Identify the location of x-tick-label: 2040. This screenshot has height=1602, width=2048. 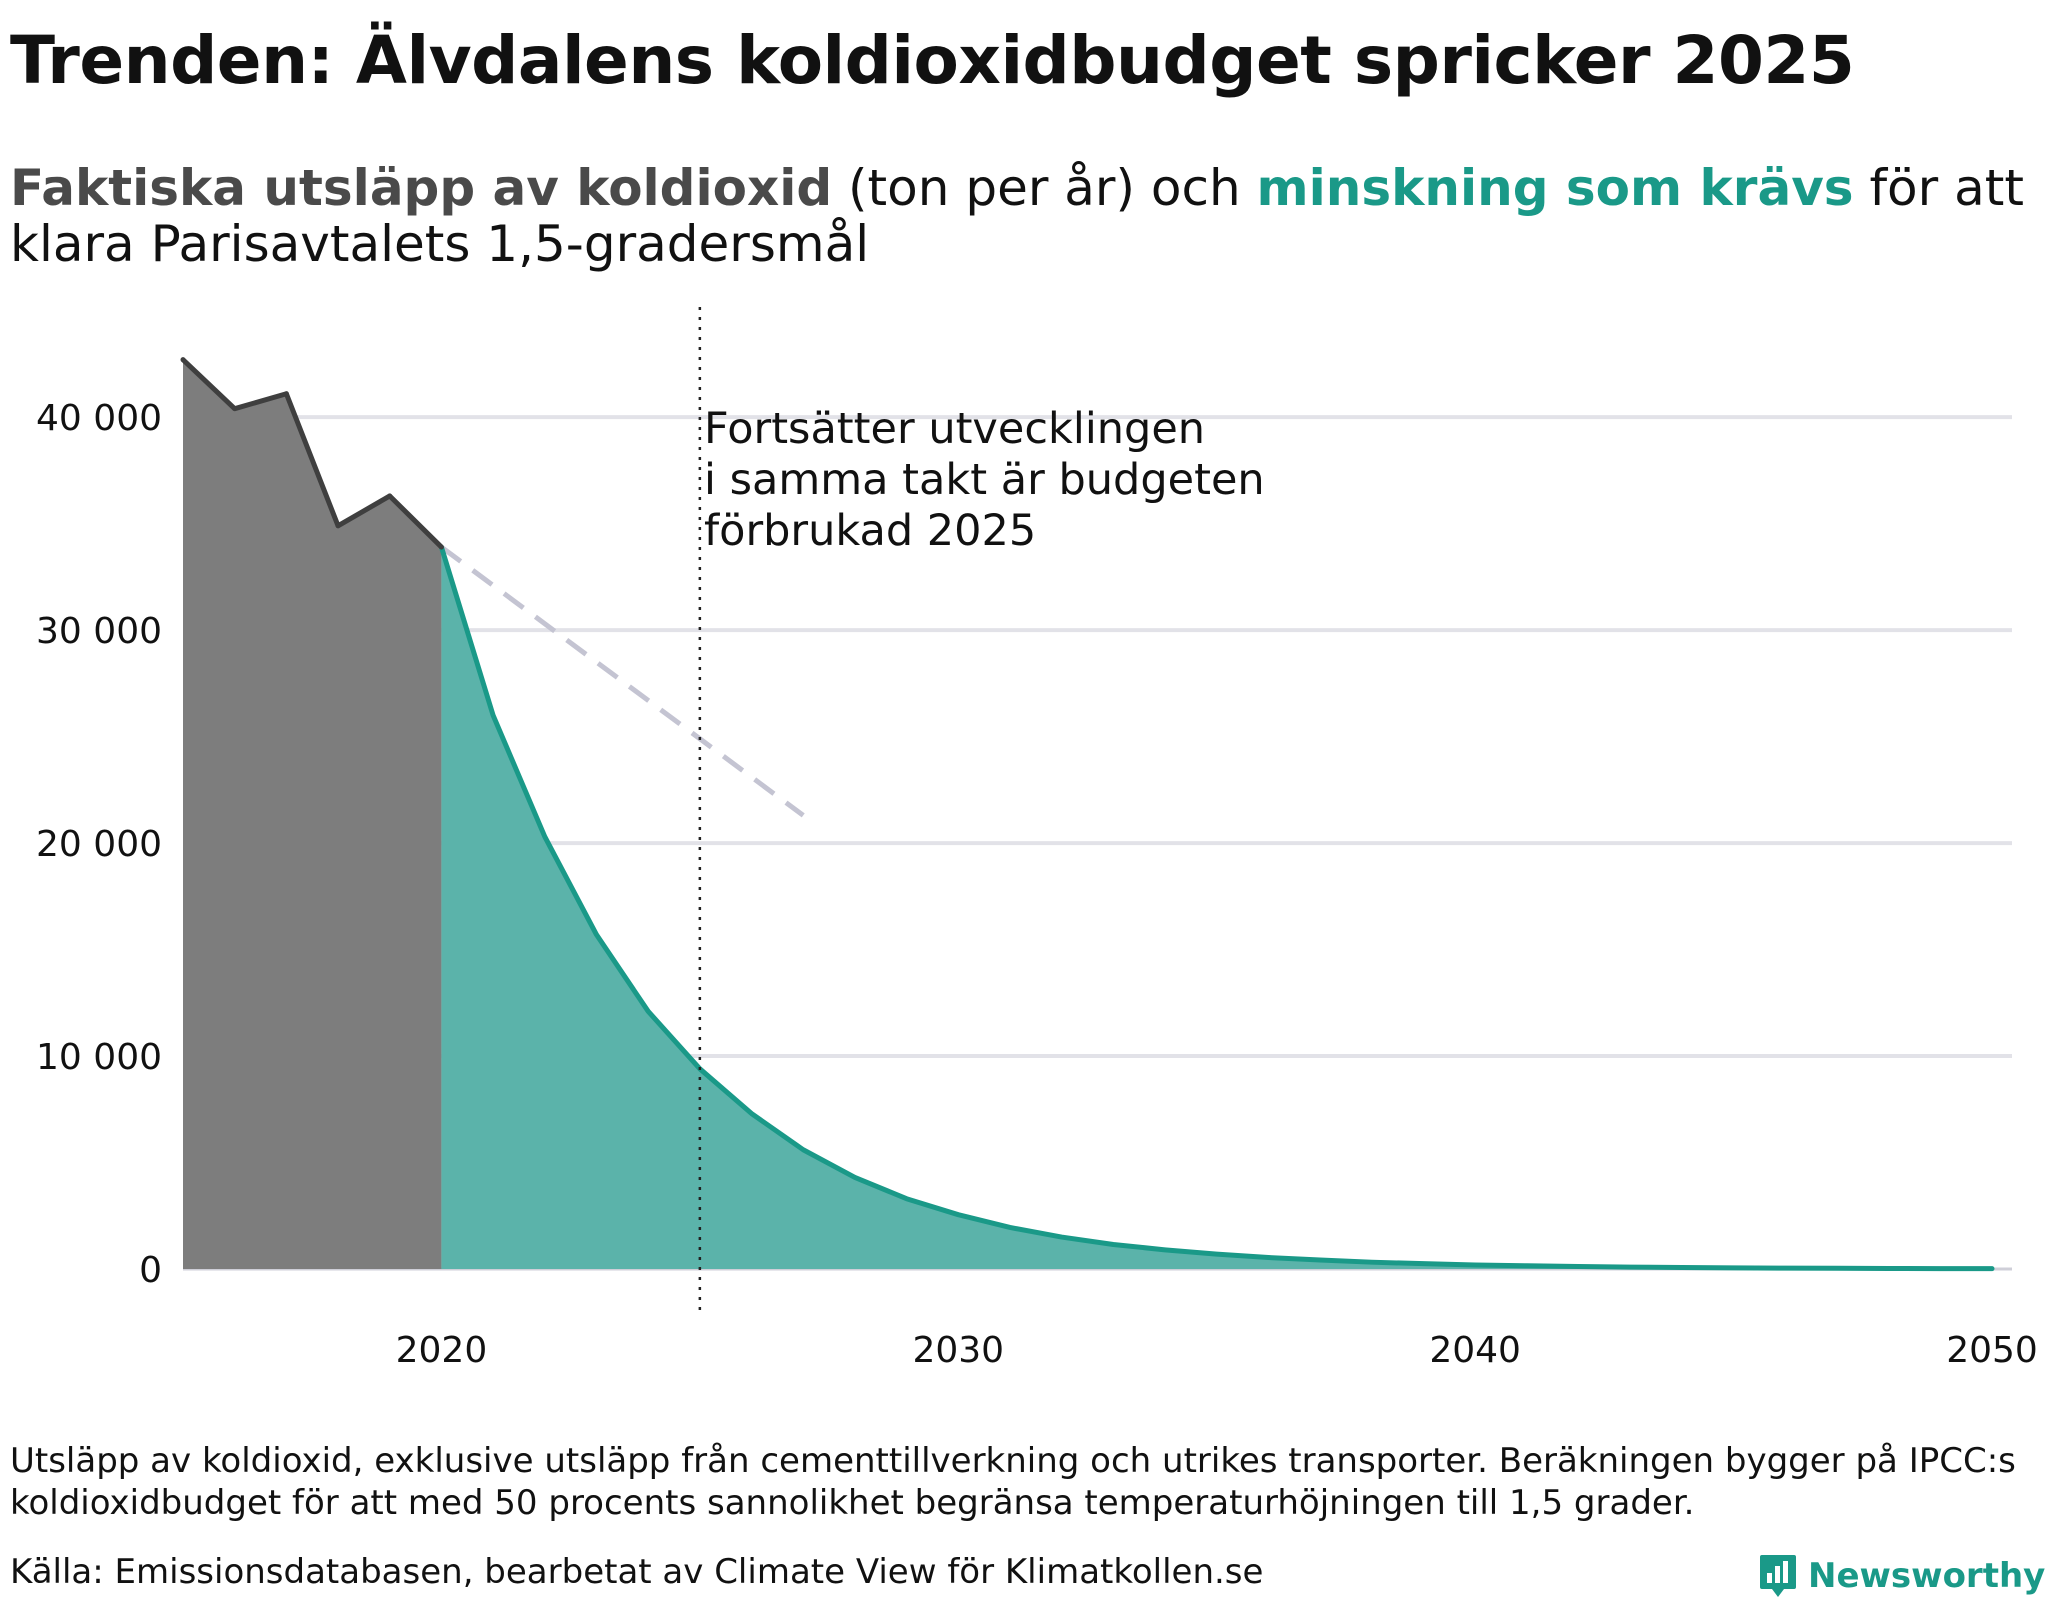
(1475, 1350).